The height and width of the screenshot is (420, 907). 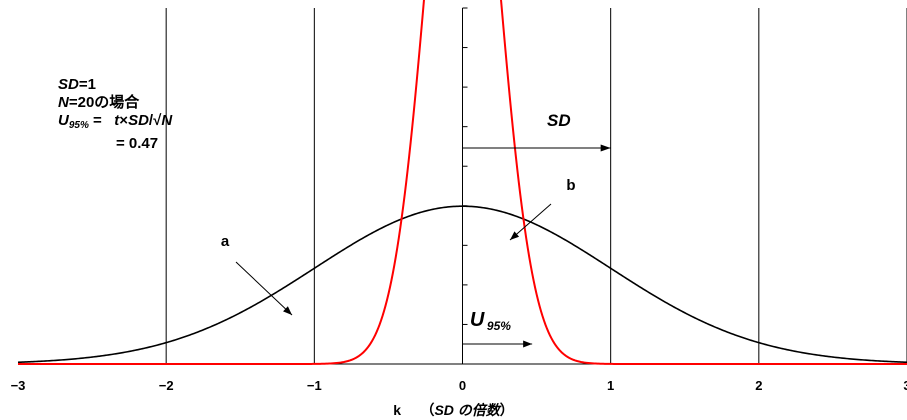 I want to click on info-formula-t: t, so click(x=117, y=120).